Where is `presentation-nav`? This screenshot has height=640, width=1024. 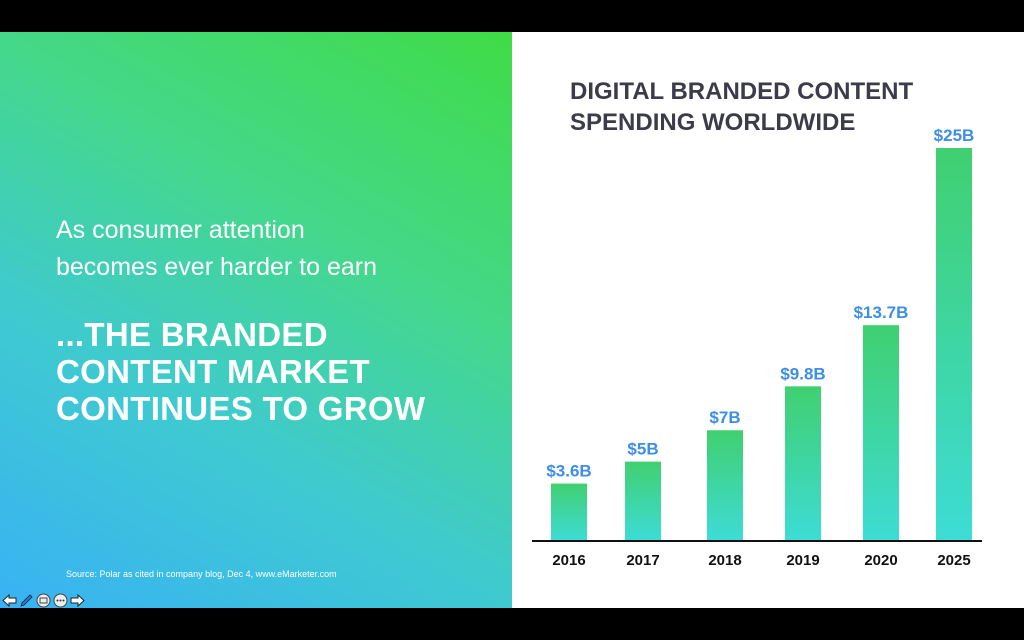
presentation-nav is located at coordinates (43, 600).